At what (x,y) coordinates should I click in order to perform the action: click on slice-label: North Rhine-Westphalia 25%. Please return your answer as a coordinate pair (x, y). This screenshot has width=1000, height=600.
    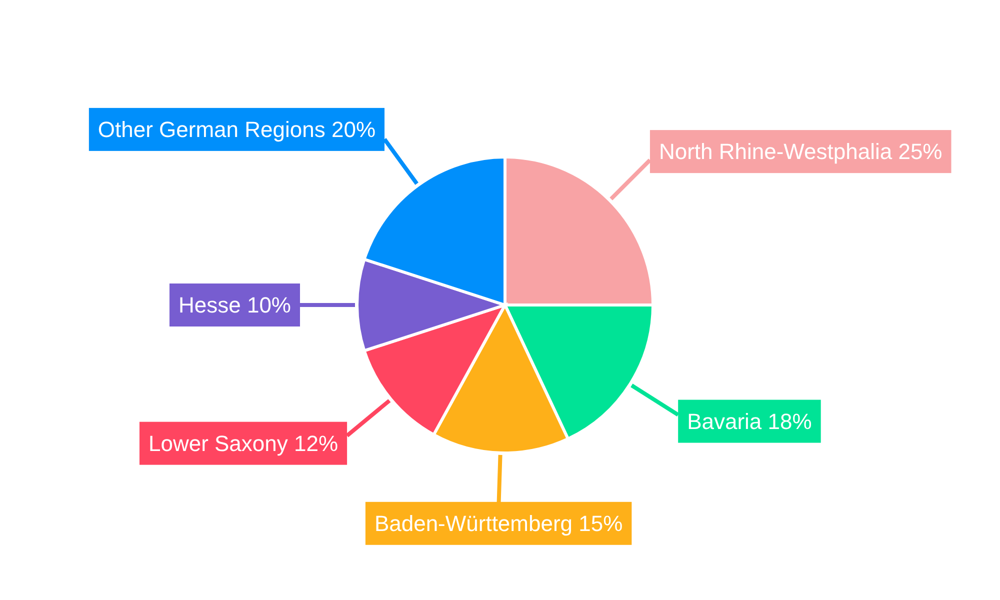
    Looking at the image, I should click on (800, 151).